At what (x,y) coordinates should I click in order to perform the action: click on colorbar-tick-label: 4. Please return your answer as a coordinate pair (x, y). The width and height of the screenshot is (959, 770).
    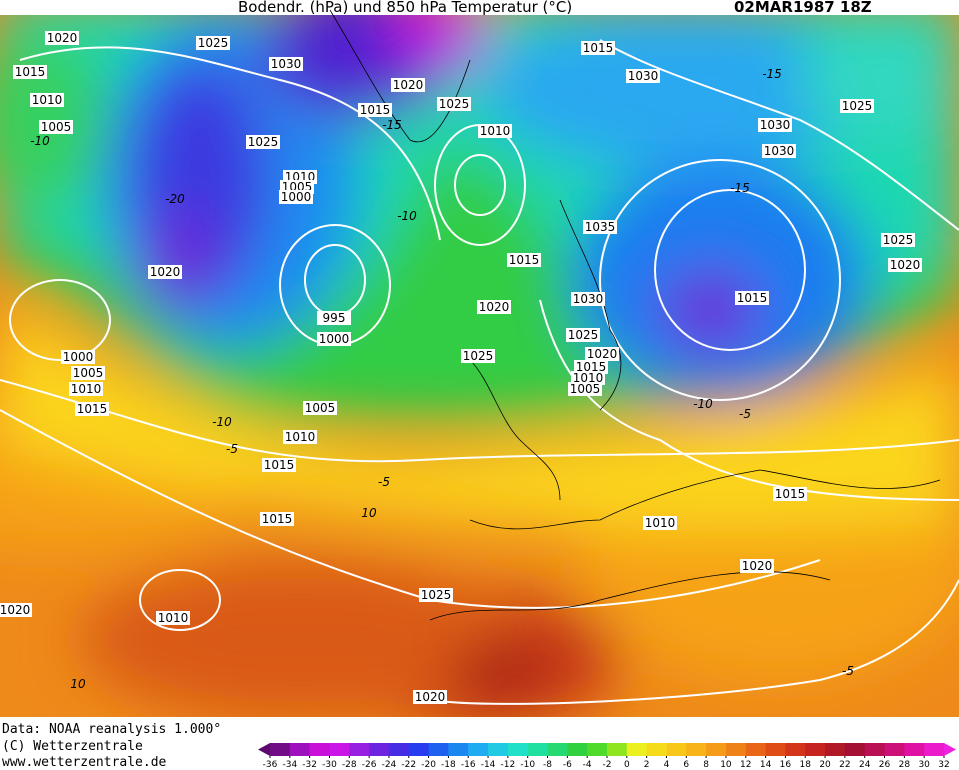
    Looking at the image, I should click on (667, 765).